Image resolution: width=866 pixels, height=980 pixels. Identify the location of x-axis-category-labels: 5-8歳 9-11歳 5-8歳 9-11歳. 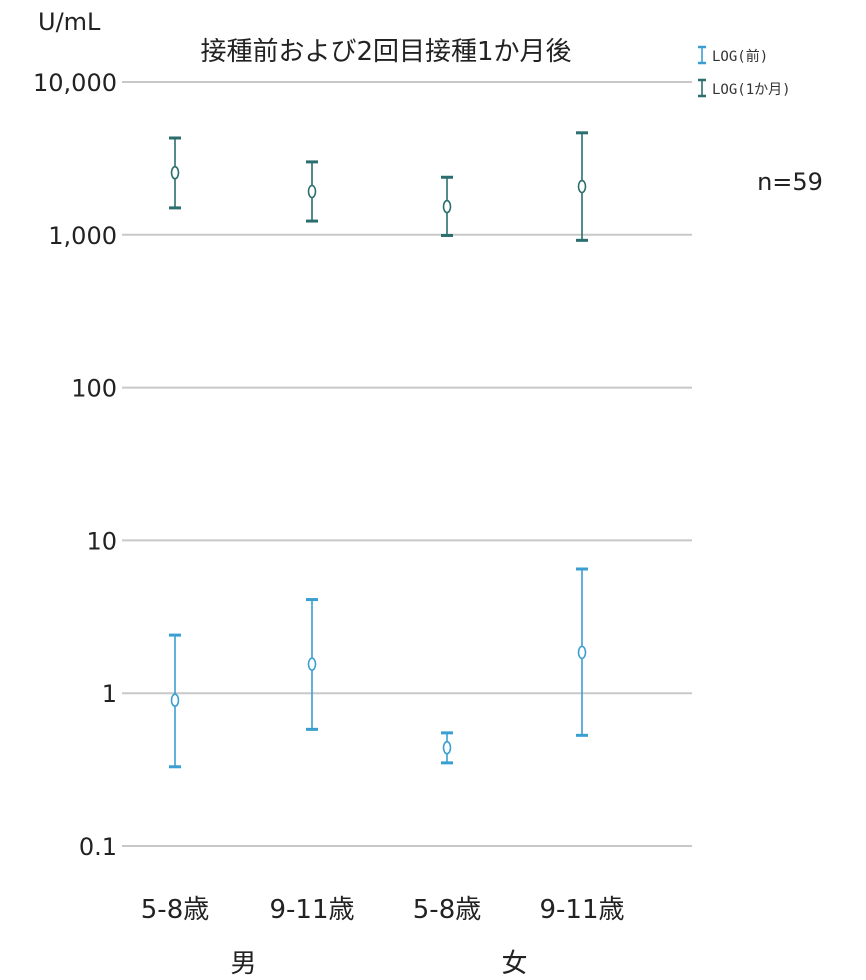
(383, 910).